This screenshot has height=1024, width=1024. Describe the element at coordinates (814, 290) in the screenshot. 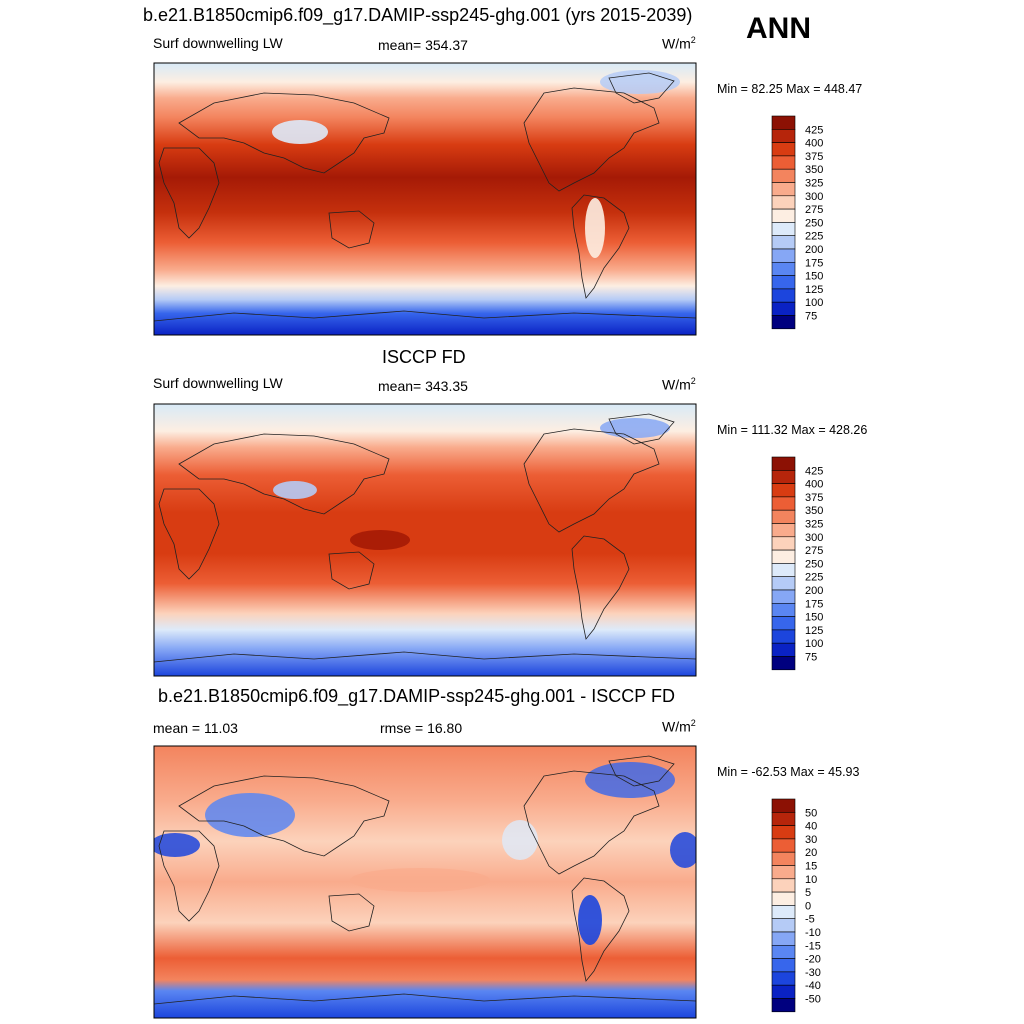

I see `colorbar-1-label: 125` at that location.